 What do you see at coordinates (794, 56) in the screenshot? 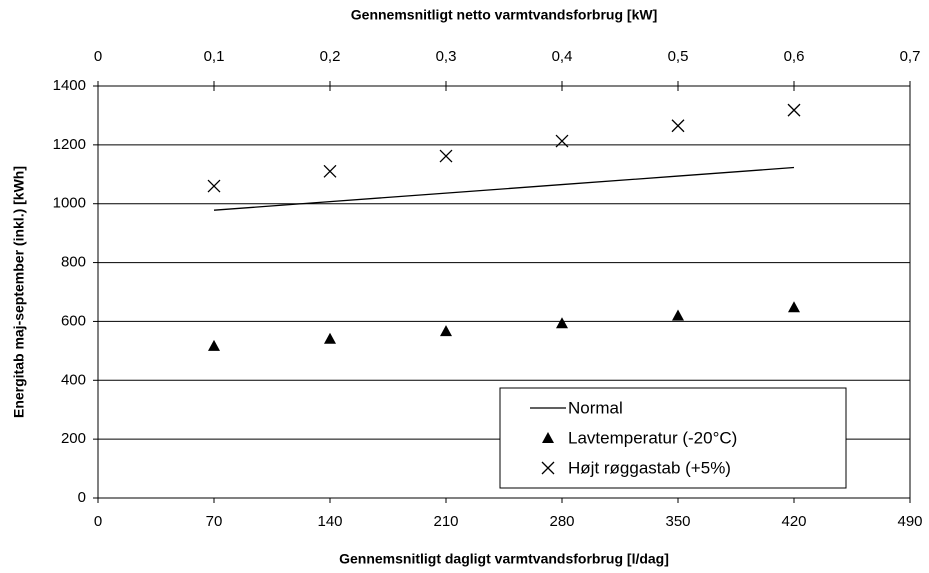
I see `x2-tick-label: 0,6` at bounding box center [794, 56].